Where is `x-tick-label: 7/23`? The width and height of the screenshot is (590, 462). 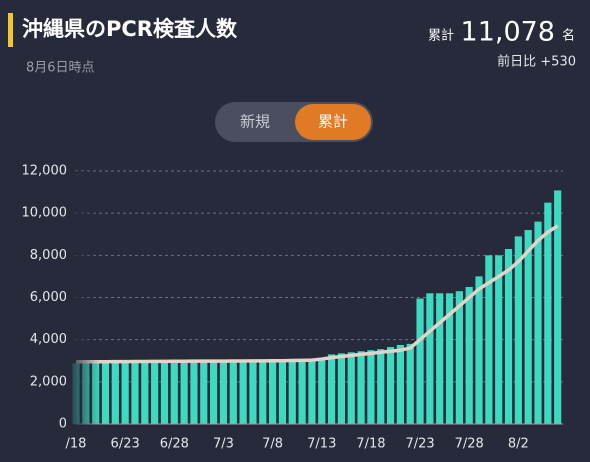
x-tick-label: 7/23 is located at coordinates (419, 444).